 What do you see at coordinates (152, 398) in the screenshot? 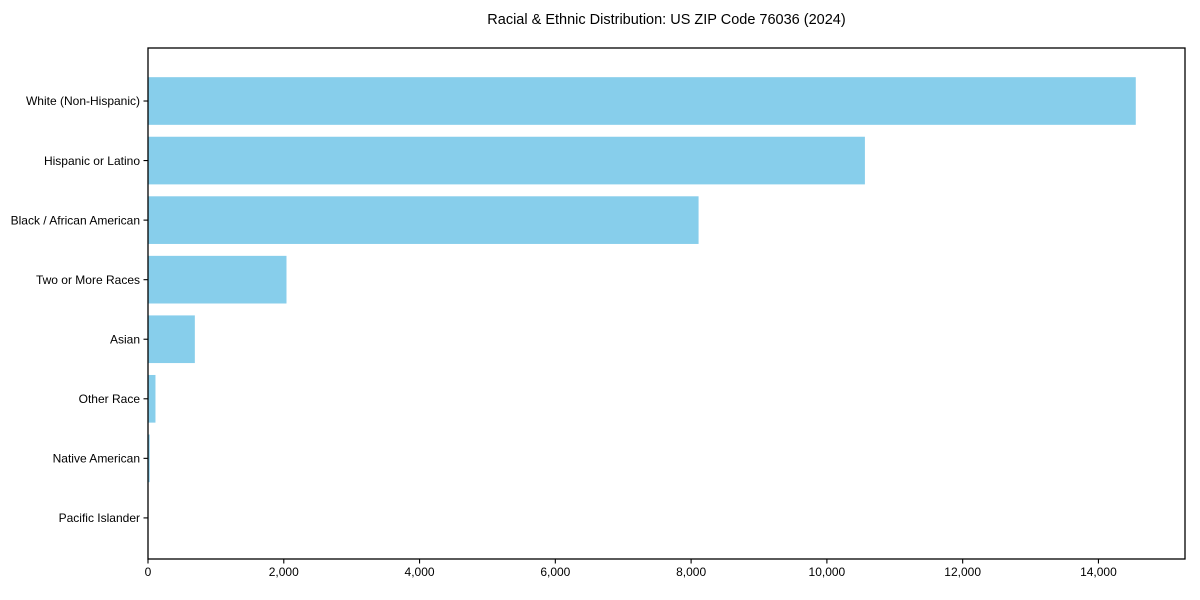
I see `bar-other-race` at bounding box center [152, 398].